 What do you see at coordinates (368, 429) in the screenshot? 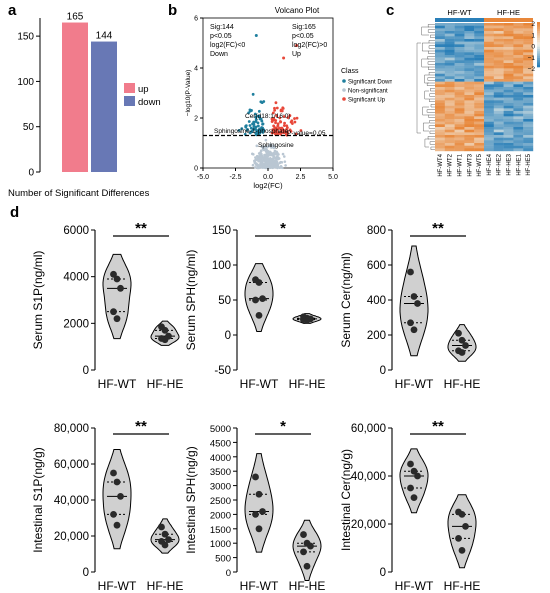
I see `y-tick-label: 60,000` at bounding box center [368, 429].